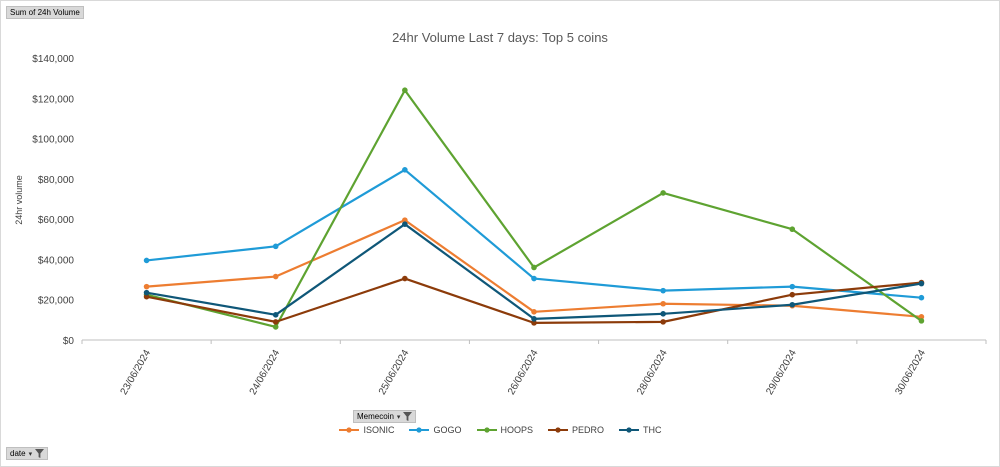 The width and height of the screenshot is (1000, 467). What do you see at coordinates (394, 372) in the screenshot?
I see `x-tick-label: 25/06/2024` at bounding box center [394, 372].